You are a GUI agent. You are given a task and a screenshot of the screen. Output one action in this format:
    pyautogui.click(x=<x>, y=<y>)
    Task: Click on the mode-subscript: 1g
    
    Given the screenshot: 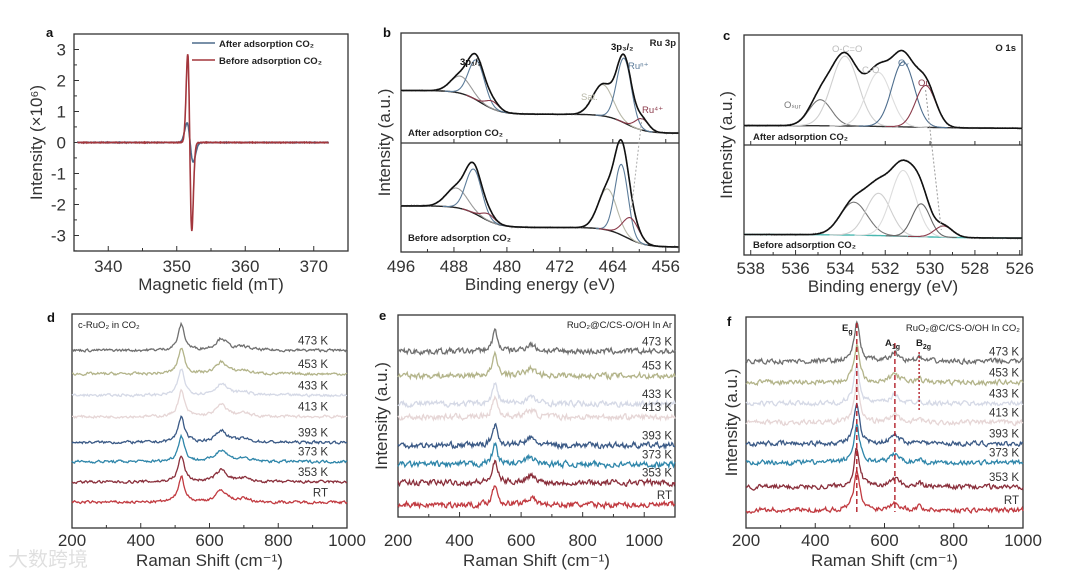 What is the action you would take?
    pyautogui.click(x=896, y=347)
    